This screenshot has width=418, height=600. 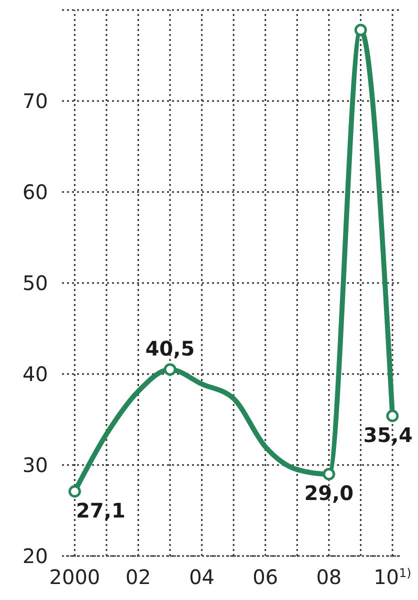 I want to click on x-tick-label: 04, so click(x=202, y=577).